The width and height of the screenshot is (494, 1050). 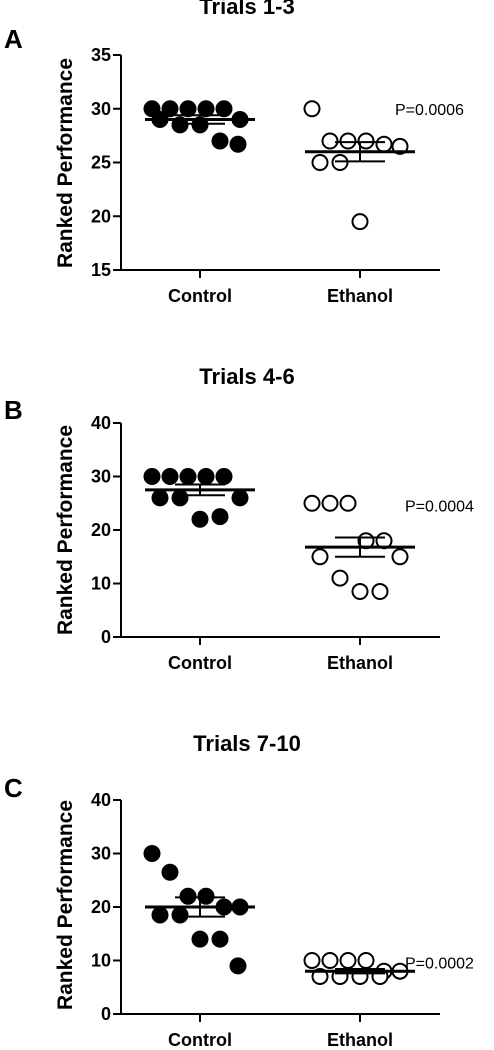 I want to click on panel-c-ytick-label: 10, so click(x=101, y=961).